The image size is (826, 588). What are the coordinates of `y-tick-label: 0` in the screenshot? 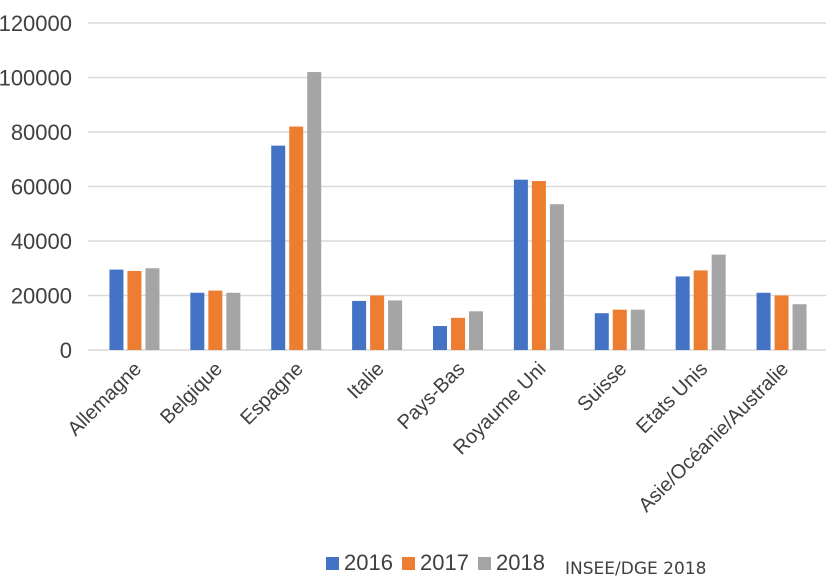 It's located at (66, 350).